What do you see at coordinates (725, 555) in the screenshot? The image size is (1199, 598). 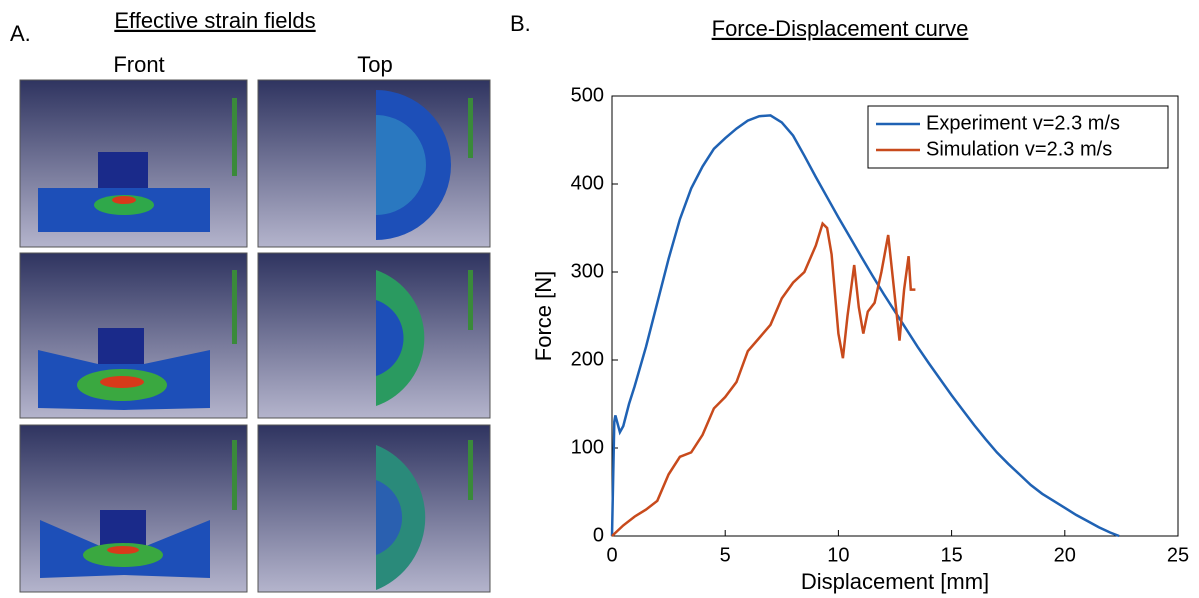 I see `x-tick-label: 5` at bounding box center [725, 555].